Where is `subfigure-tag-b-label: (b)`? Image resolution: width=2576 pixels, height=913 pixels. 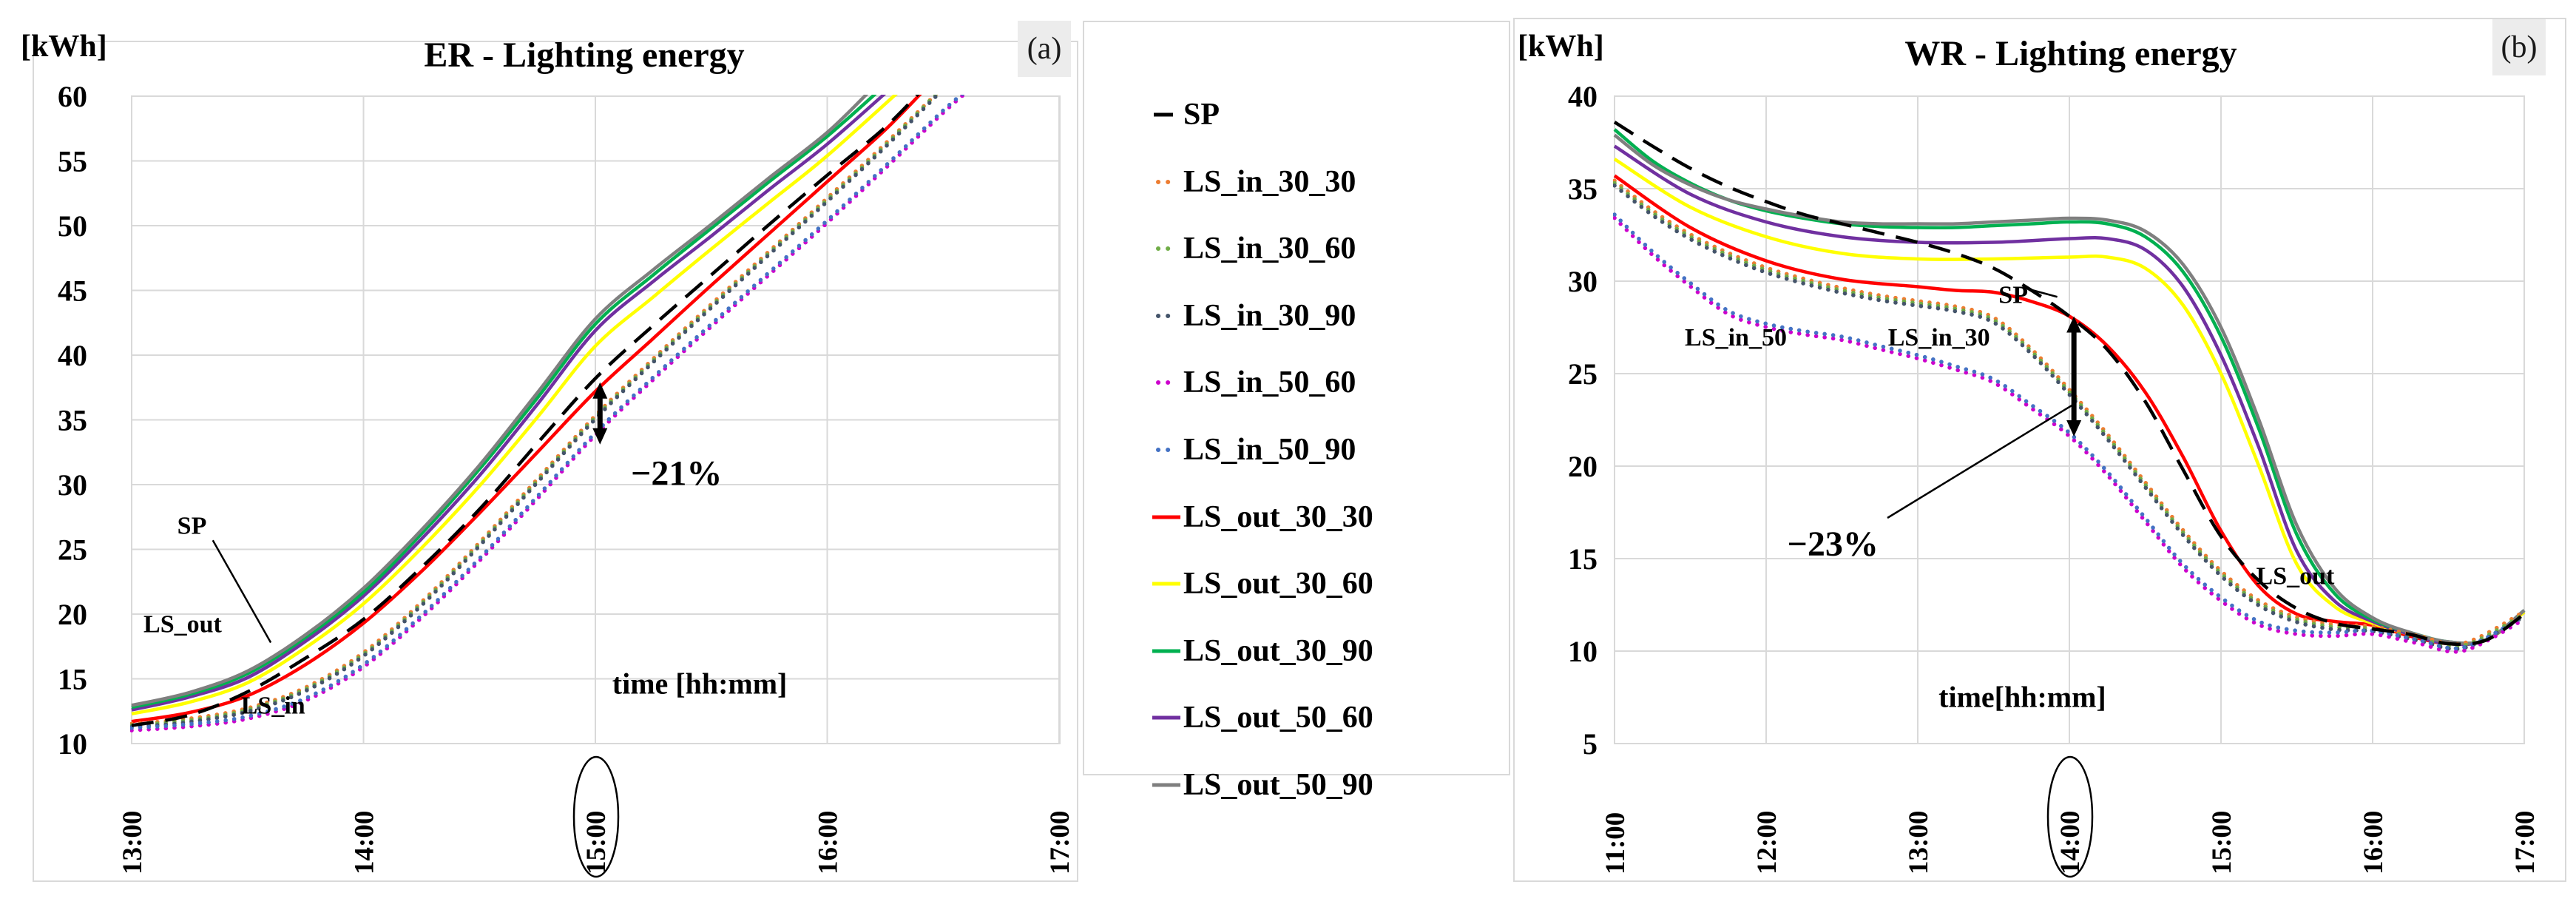 subfigure-tag-b-label: (b) is located at coordinates (2519, 47).